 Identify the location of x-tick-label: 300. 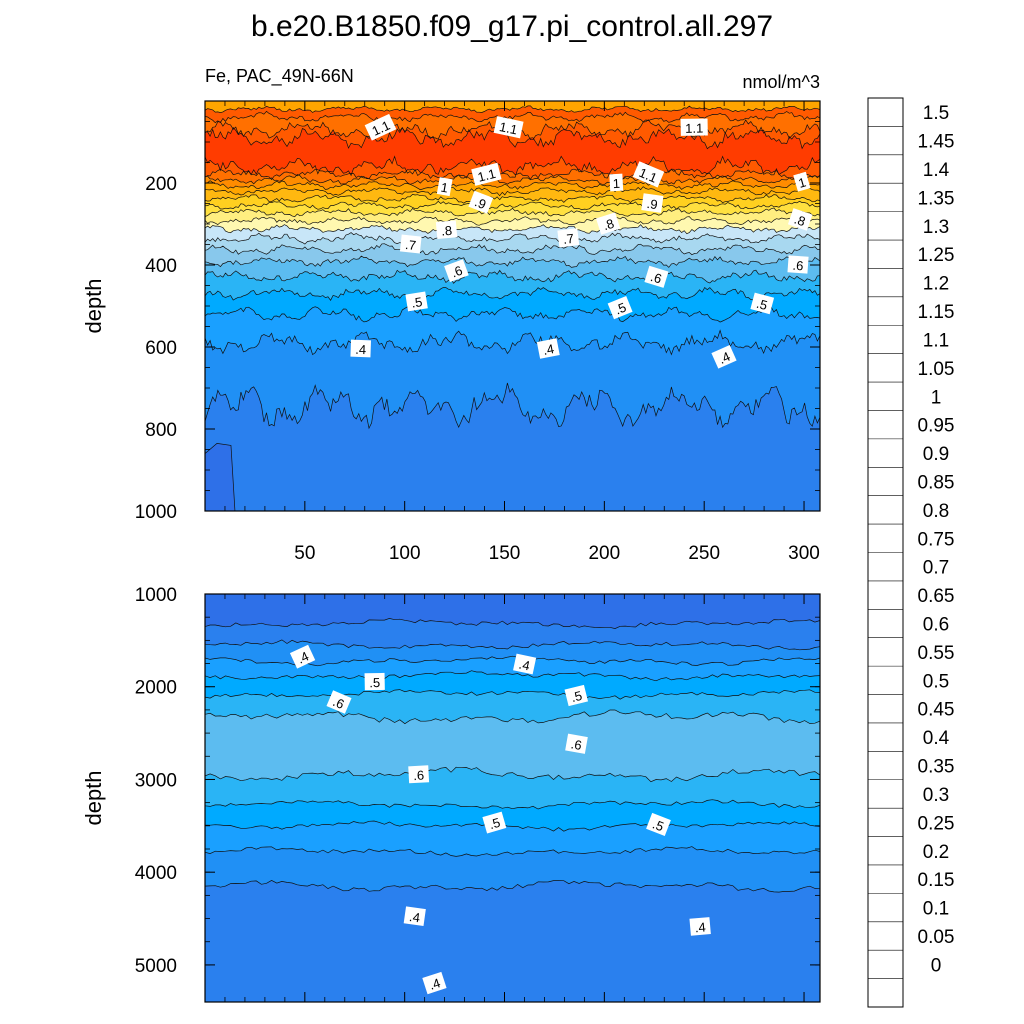
(804, 553).